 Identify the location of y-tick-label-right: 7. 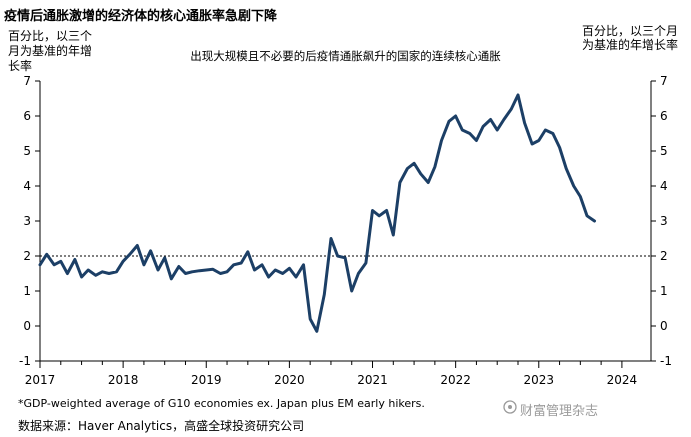
(664, 81).